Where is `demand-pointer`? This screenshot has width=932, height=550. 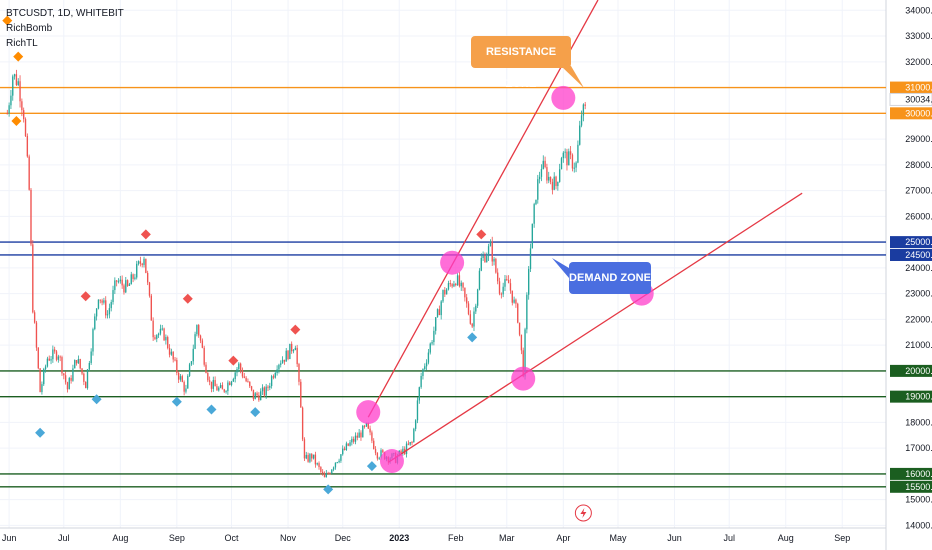
demand-pointer is located at coordinates (560, 268).